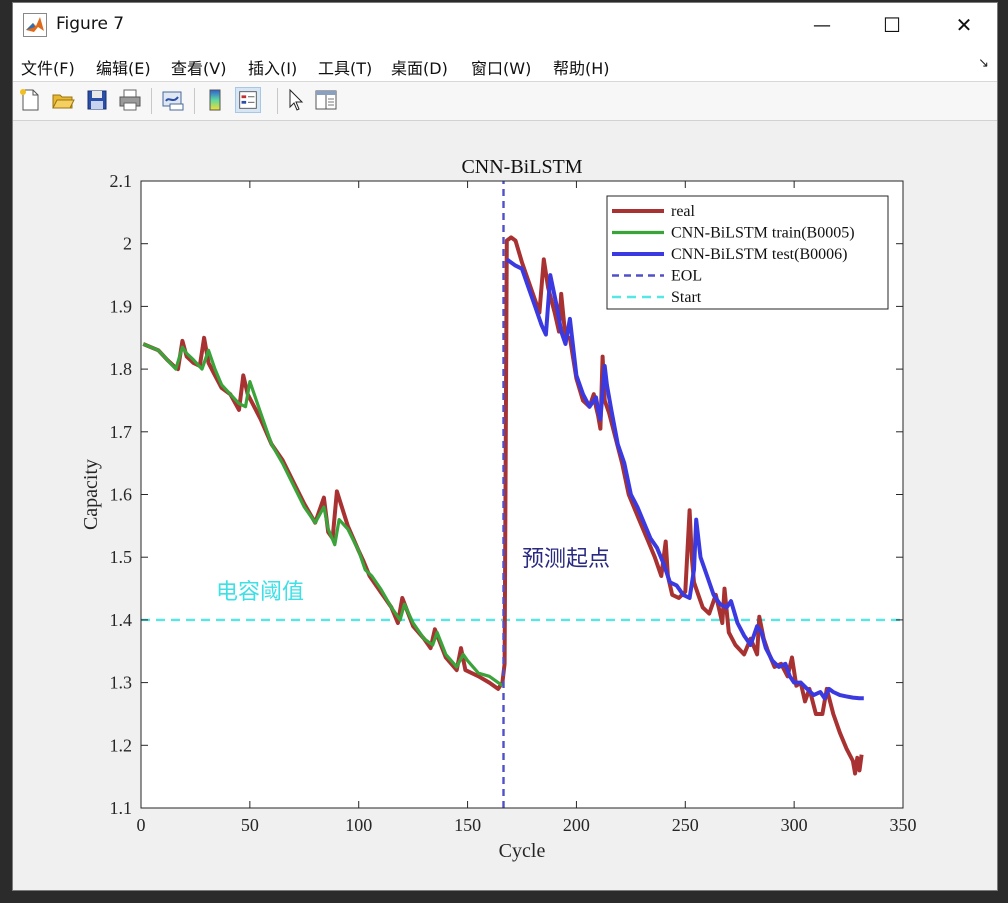  I want to click on minimize-button: —, so click(822, 25).